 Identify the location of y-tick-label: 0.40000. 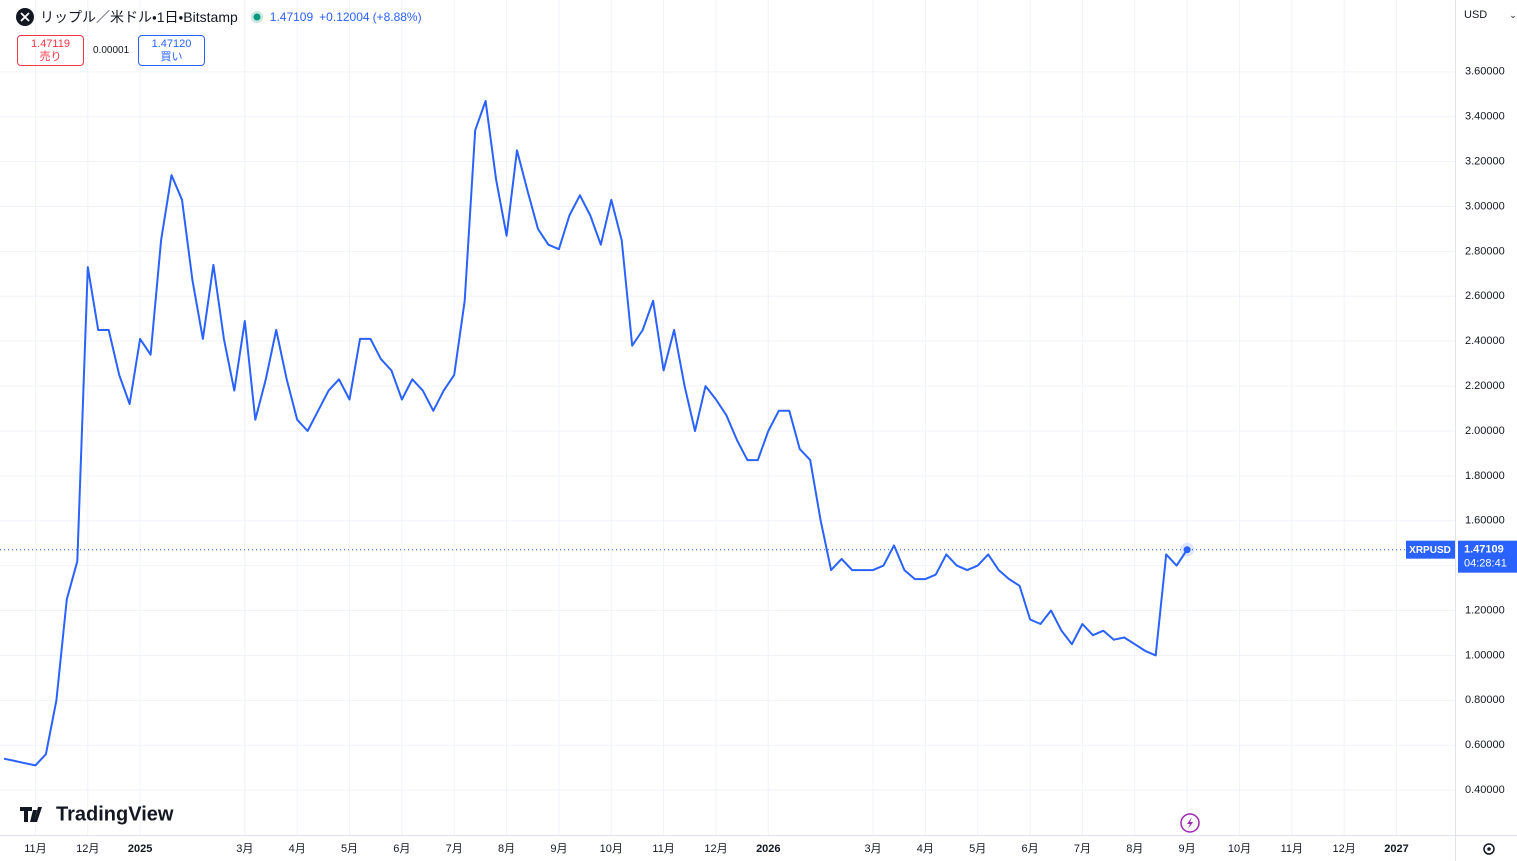
(1485, 790).